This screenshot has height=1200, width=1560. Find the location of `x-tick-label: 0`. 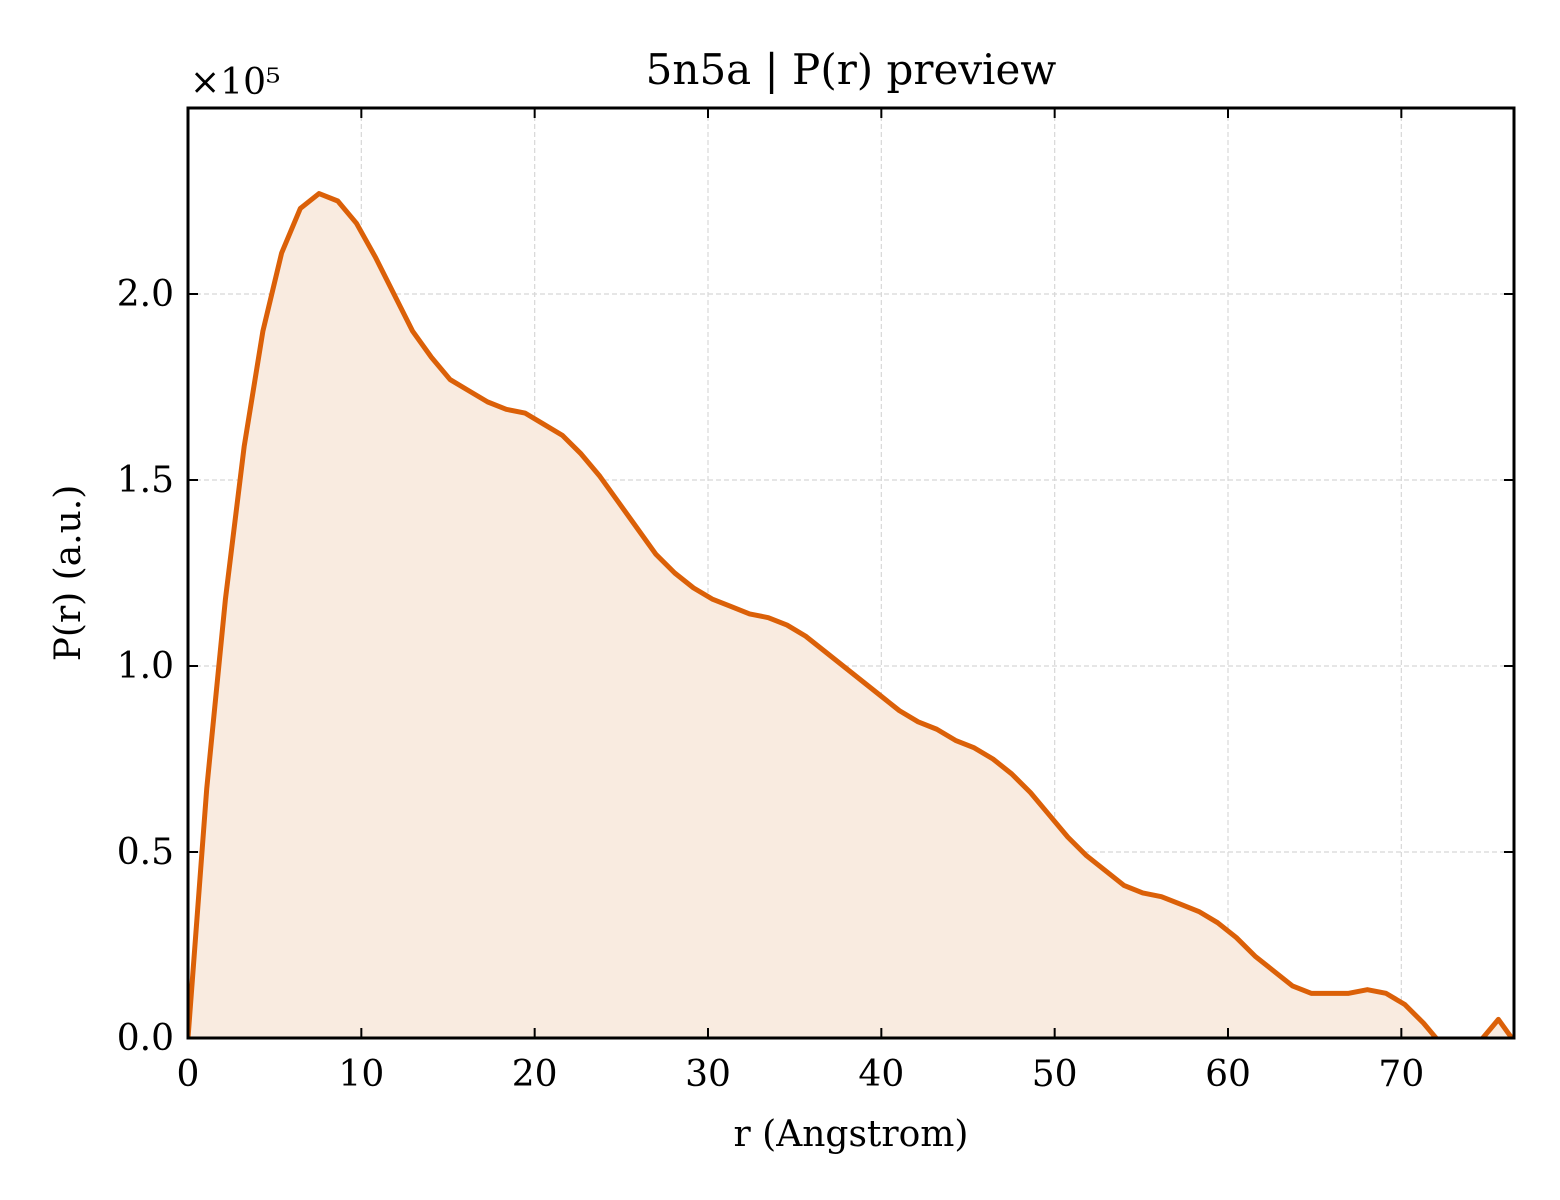

x-tick-label: 0 is located at coordinates (188, 1074).